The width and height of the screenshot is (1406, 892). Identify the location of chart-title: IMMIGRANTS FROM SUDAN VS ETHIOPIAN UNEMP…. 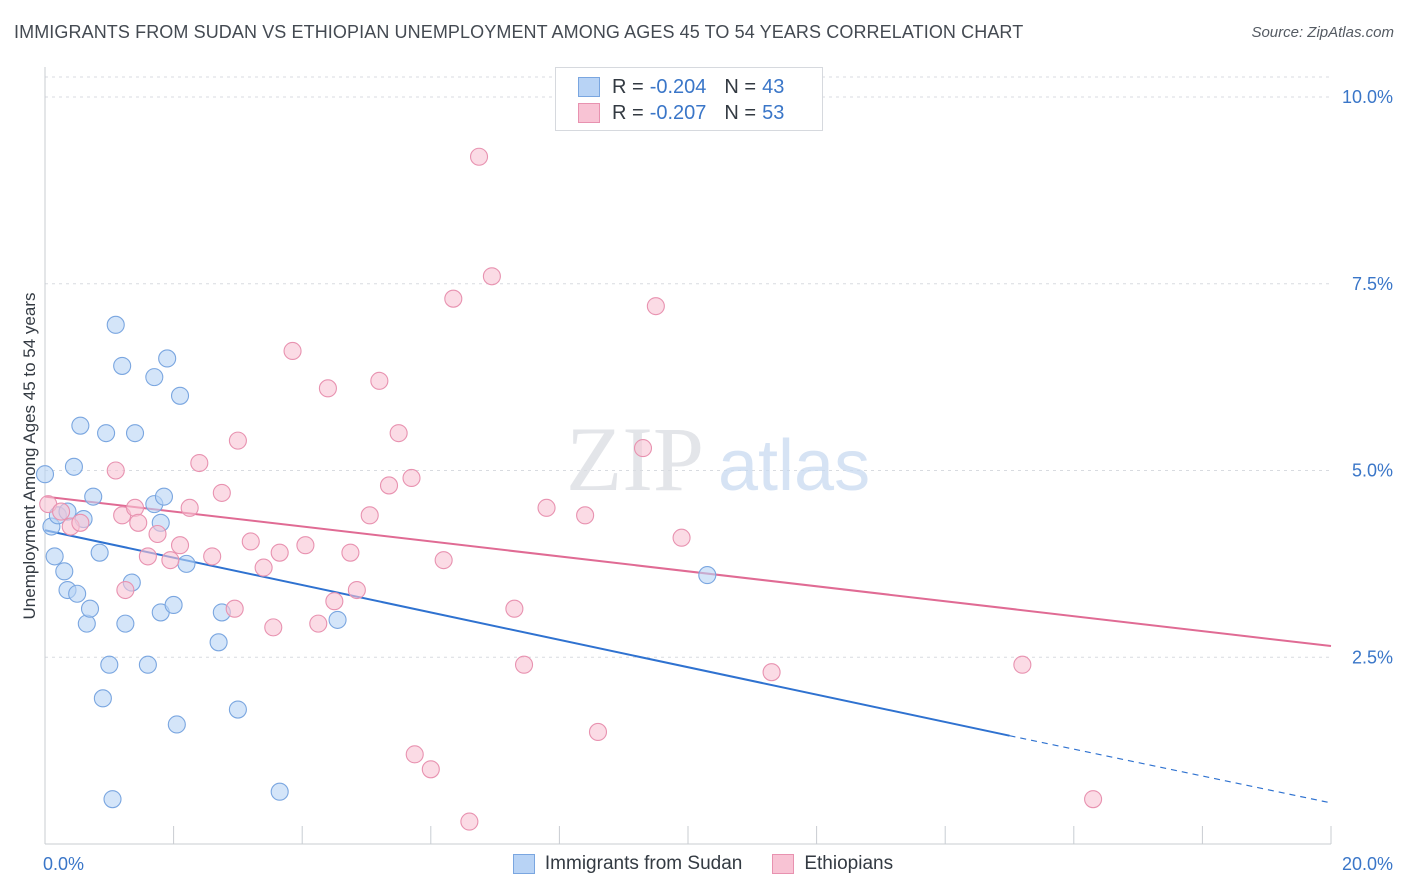
(519, 32).